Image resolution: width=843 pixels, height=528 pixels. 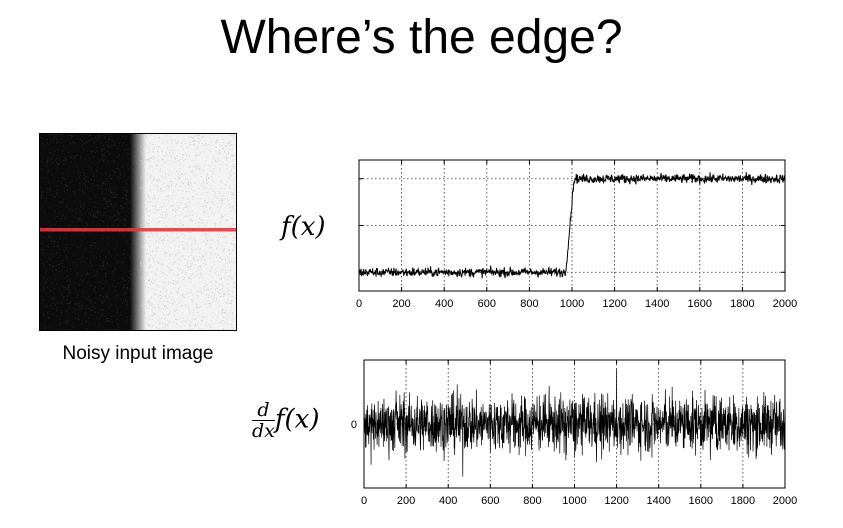 I want to click on bottom-frame, so click(x=574, y=424).